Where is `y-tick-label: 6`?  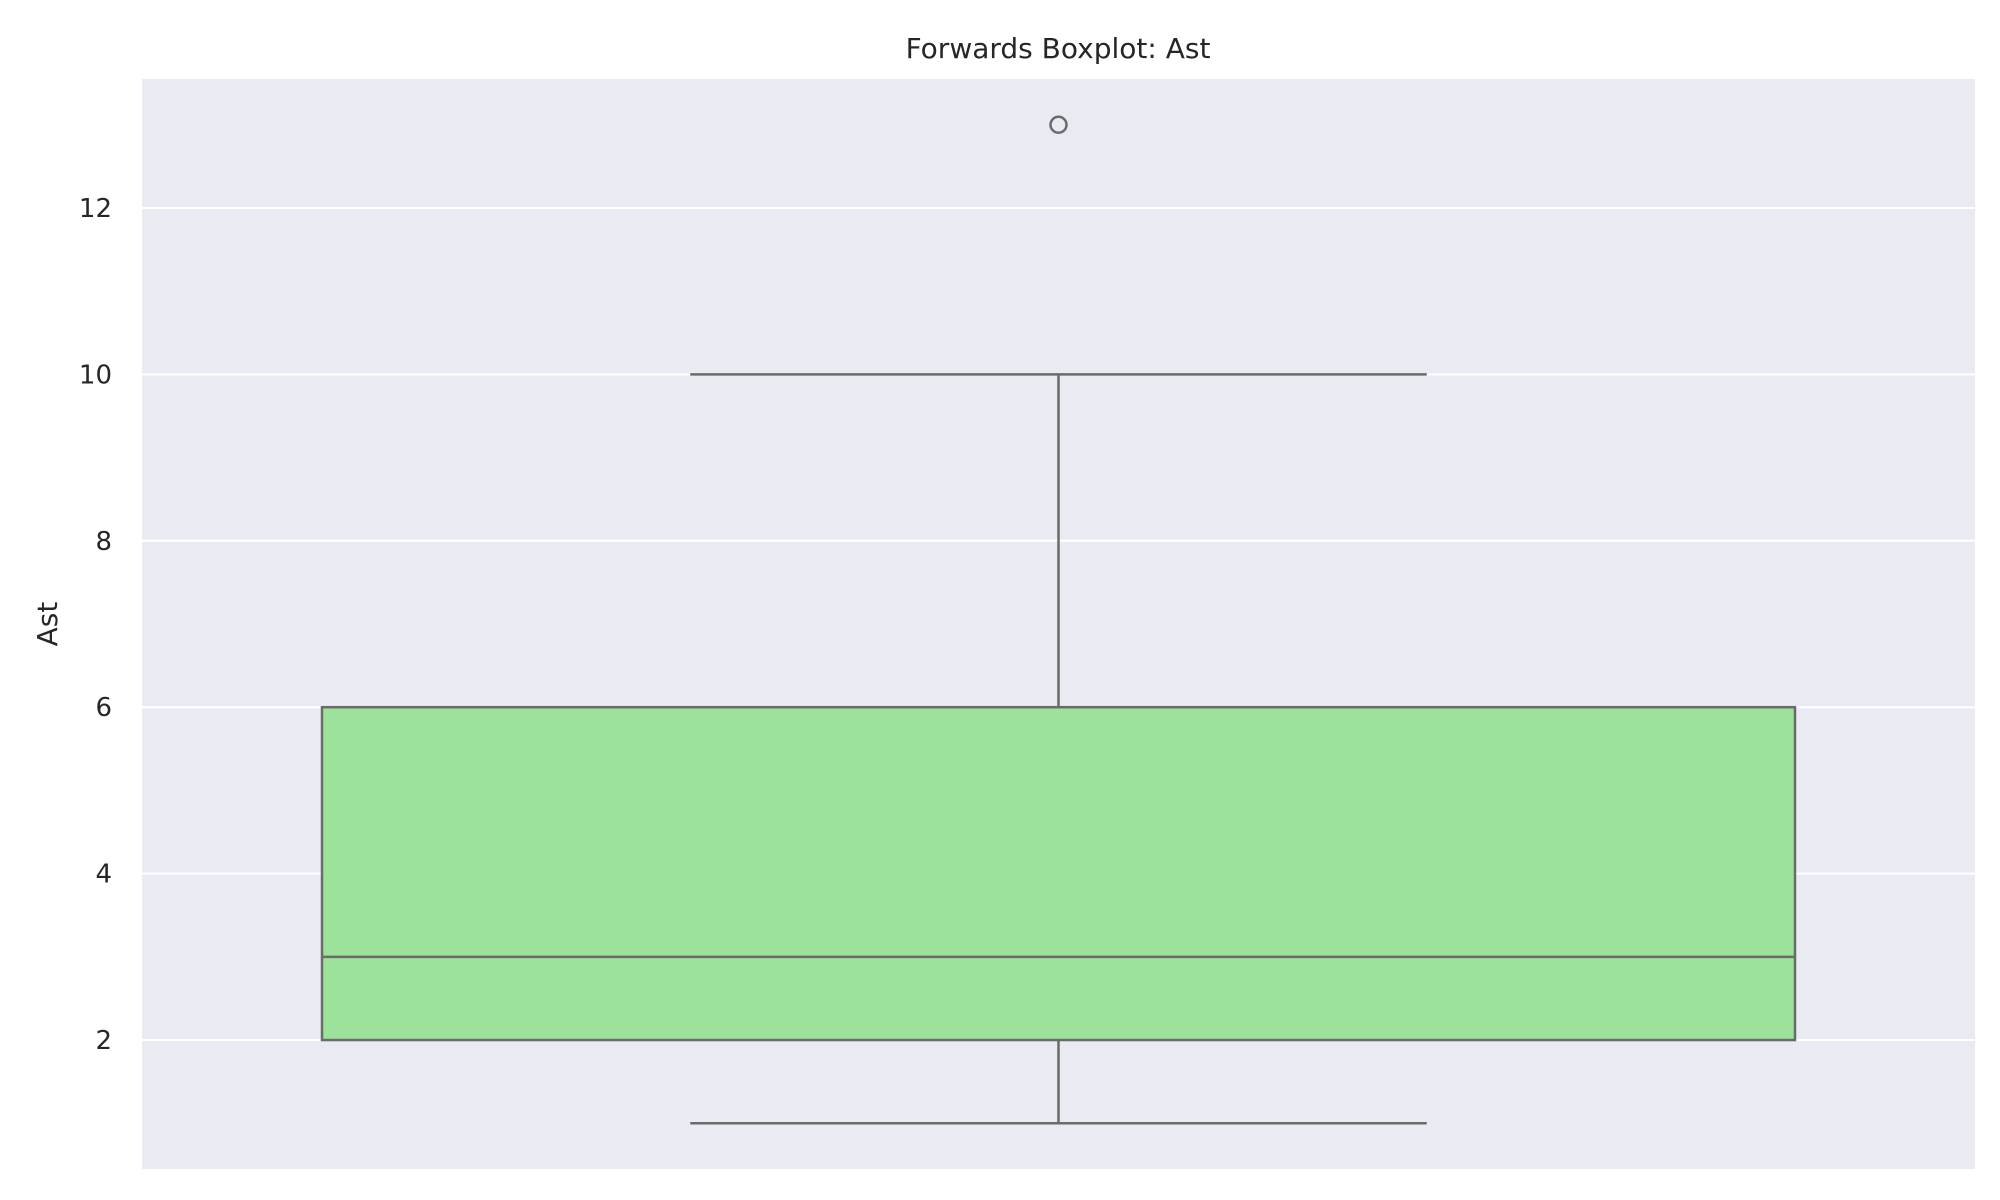 y-tick-label: 6 is located at coordinates (103, 708).